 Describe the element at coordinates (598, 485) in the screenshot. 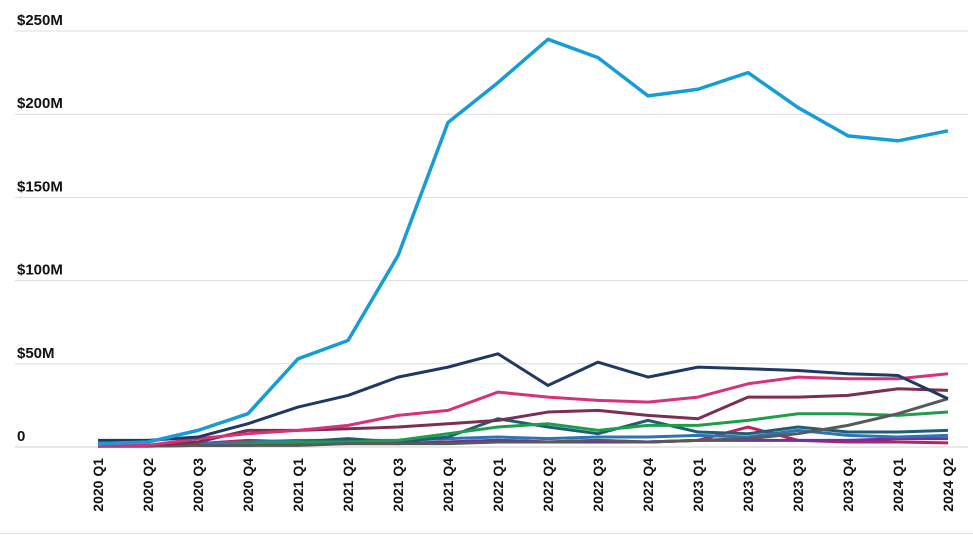

I see `x-tick-label-2022-q3: 2022 Q3` at that location.